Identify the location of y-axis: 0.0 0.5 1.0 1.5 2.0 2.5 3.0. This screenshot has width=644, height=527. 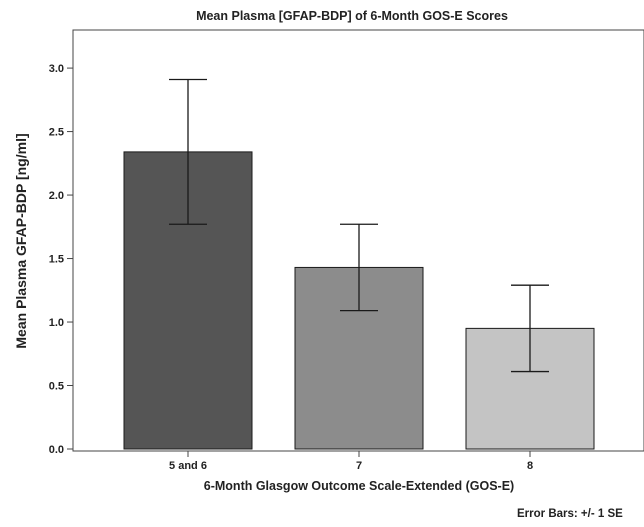
(61, 259).